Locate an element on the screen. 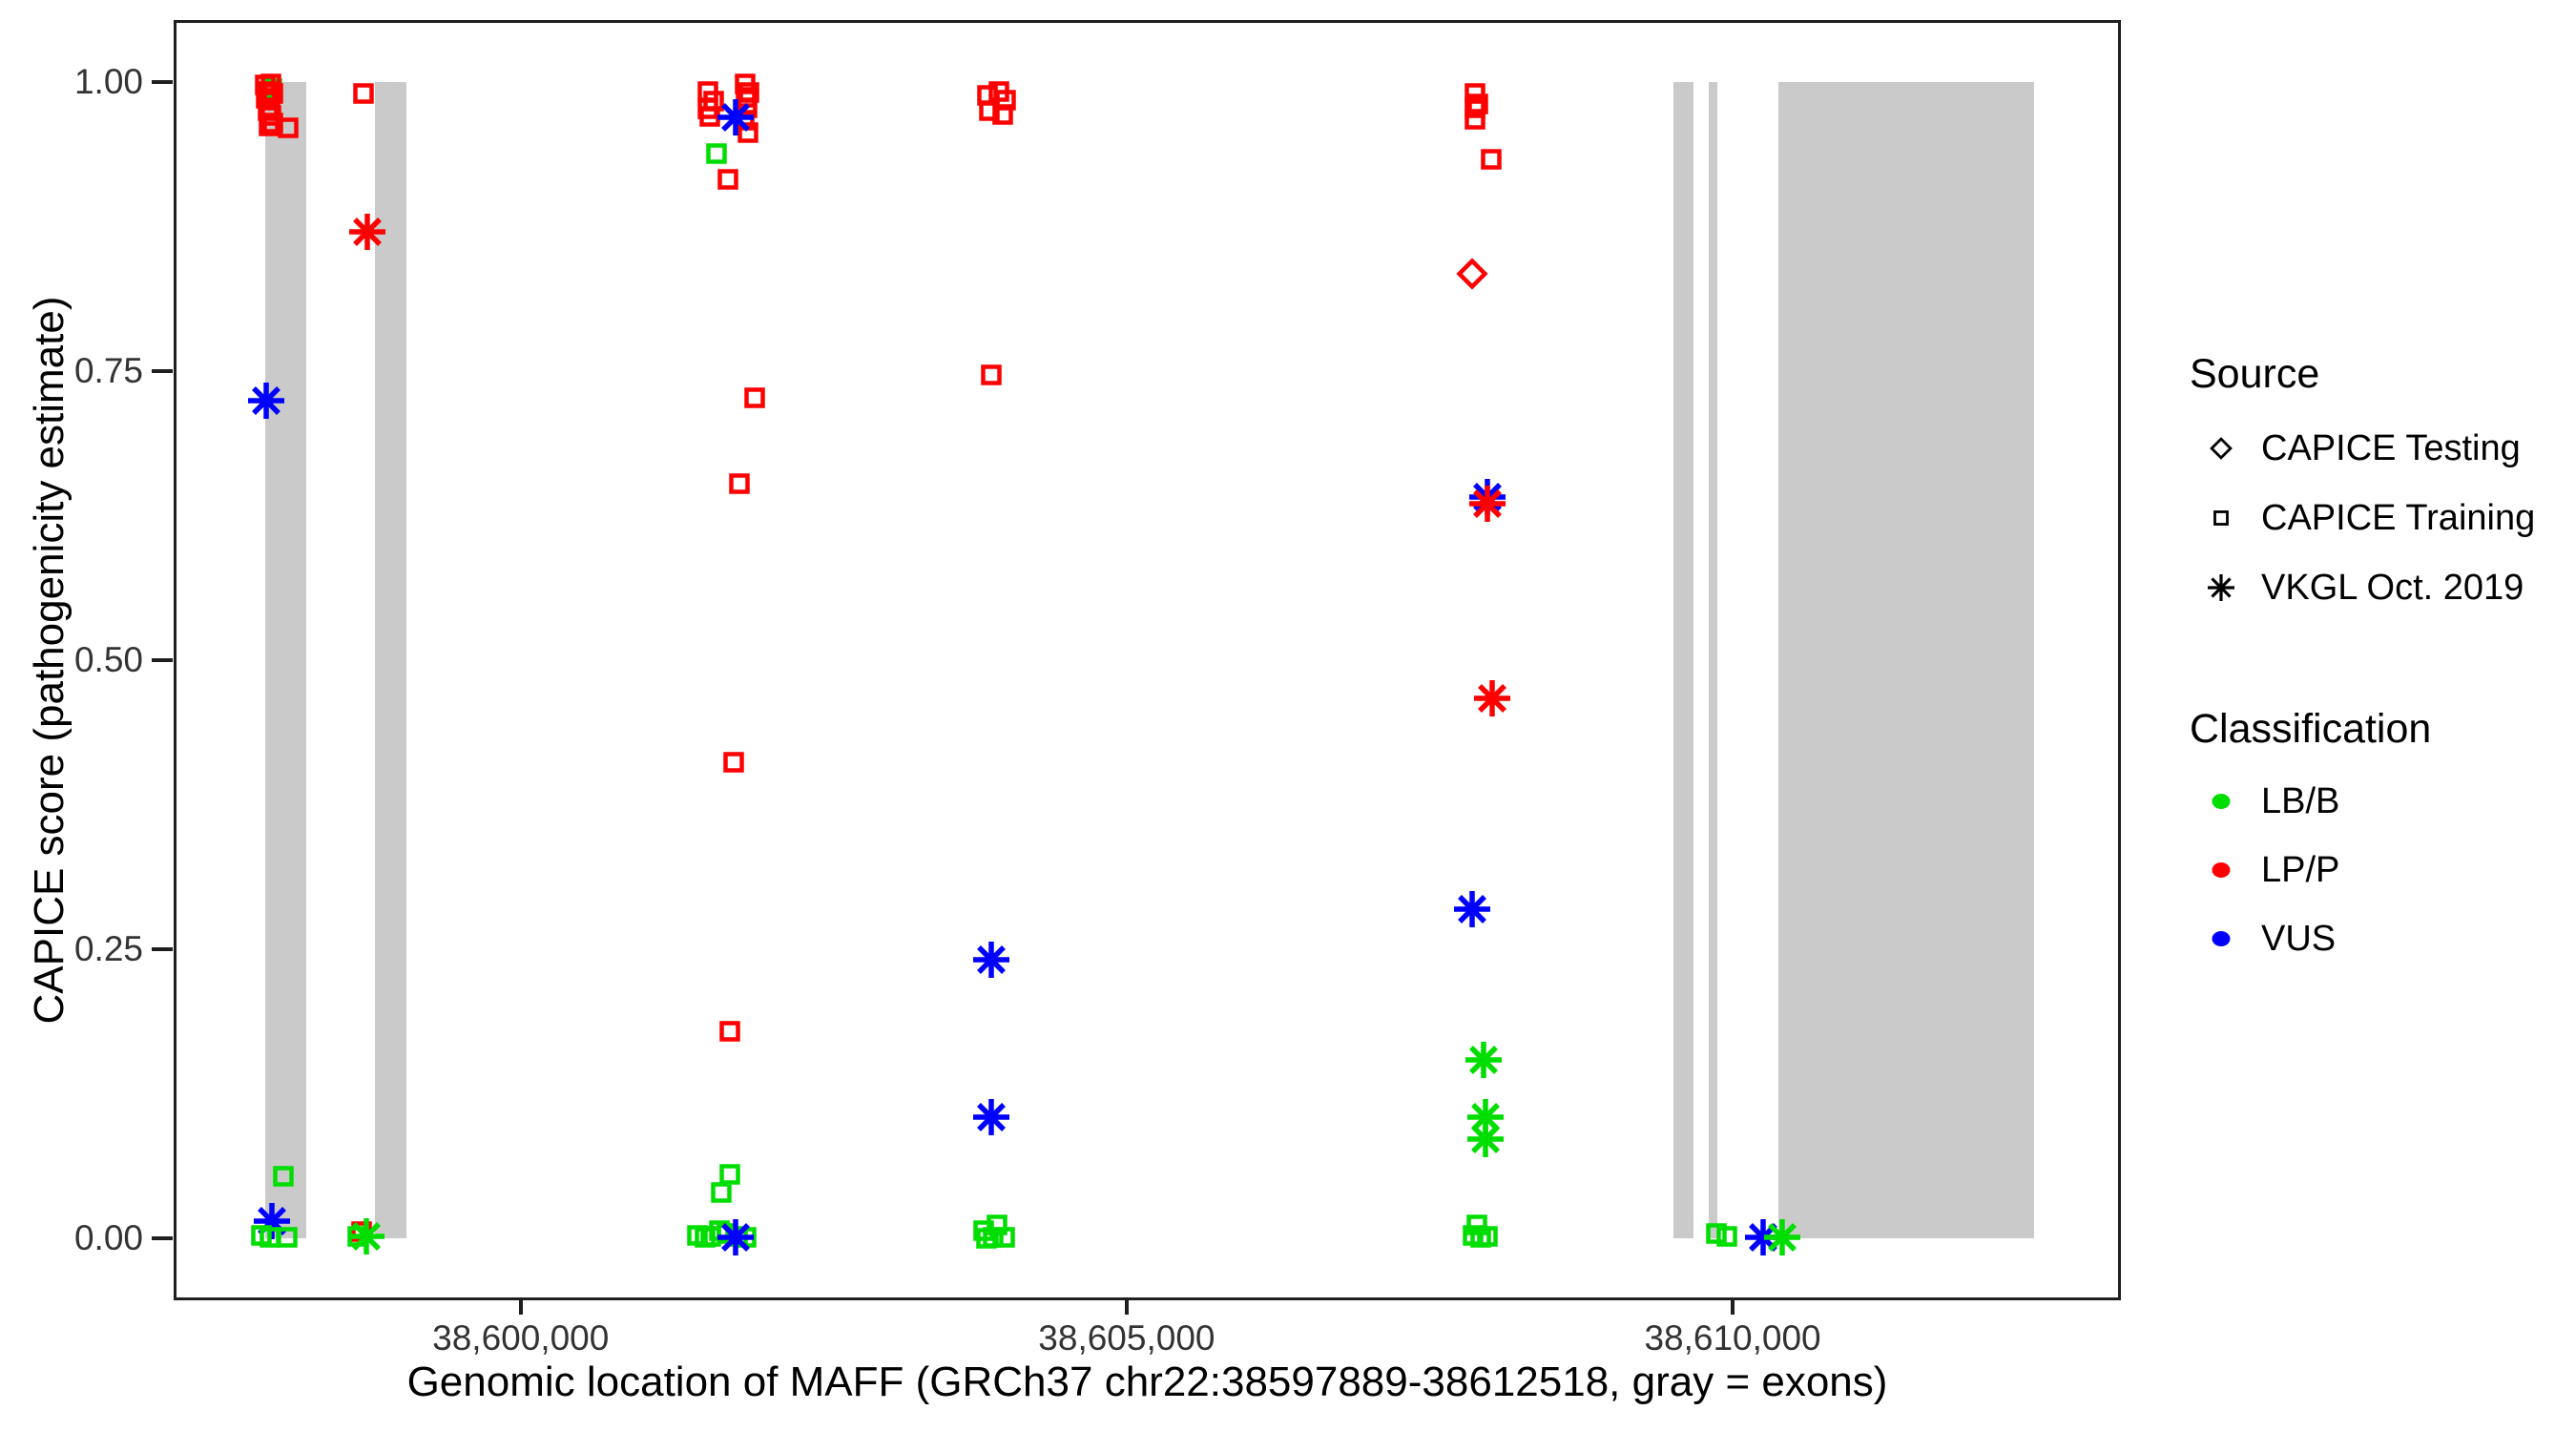 The width and height of the screenshot is (2576, 1431). legend-item-lb-b: LB/B is located at coordinates (2266, 801).